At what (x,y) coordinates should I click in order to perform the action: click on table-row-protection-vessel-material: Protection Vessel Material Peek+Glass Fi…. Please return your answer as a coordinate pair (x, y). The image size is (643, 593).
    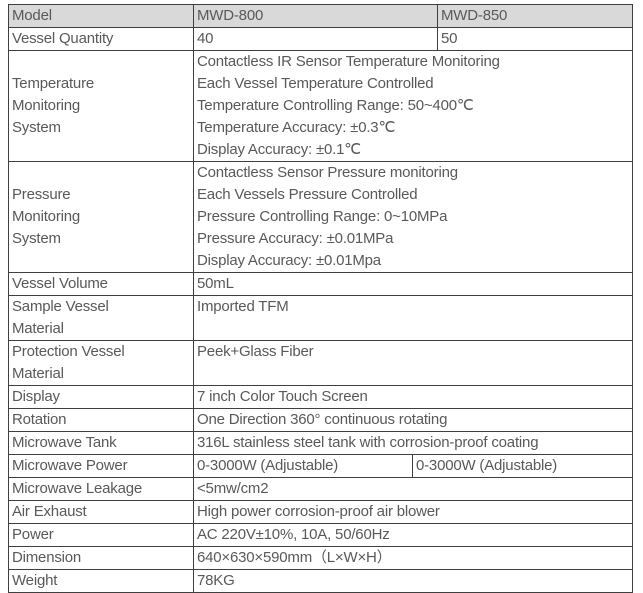
    Looking at the image, I should click on (321, 363).